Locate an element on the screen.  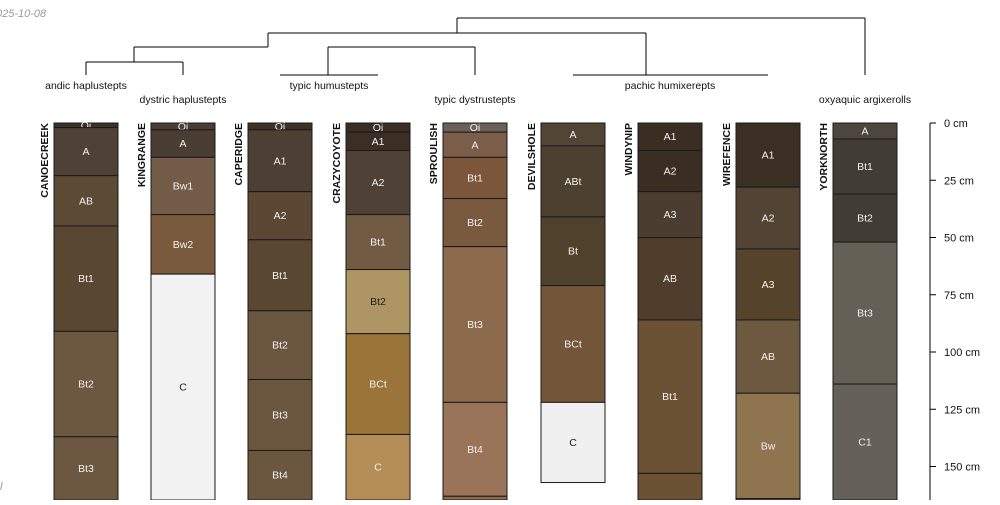
horizon-unlabeled is located at coordinates (475, 498).